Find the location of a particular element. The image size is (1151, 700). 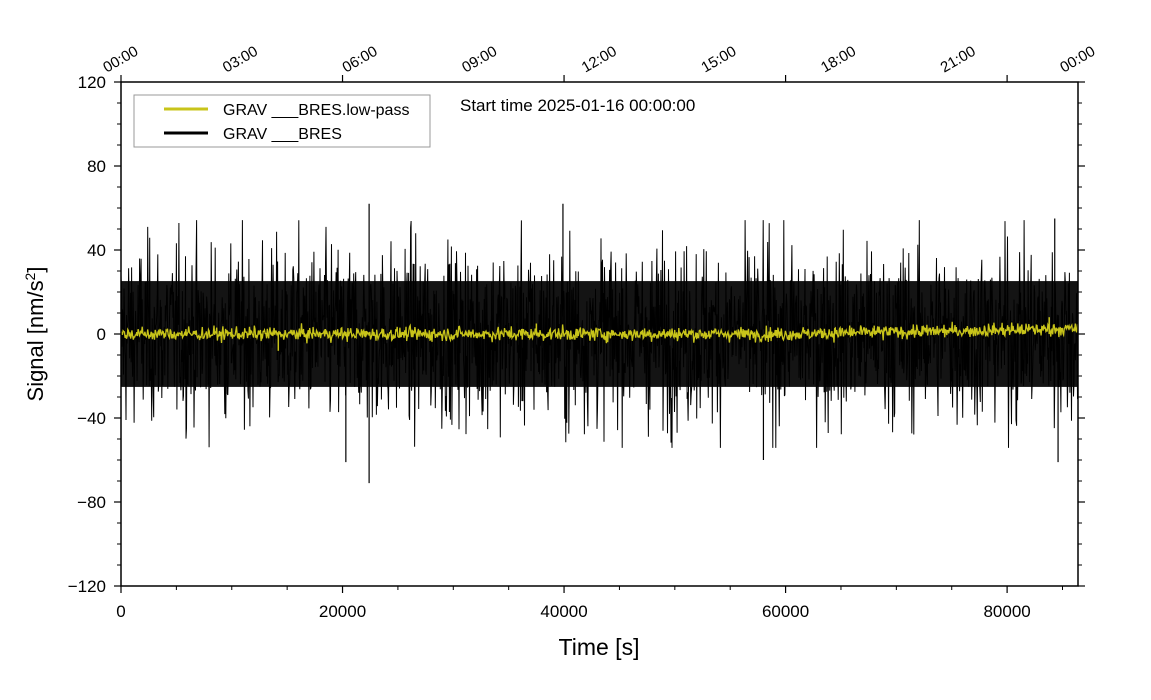

top-axis-label: 06:00 is located at coordinates (359, 59).